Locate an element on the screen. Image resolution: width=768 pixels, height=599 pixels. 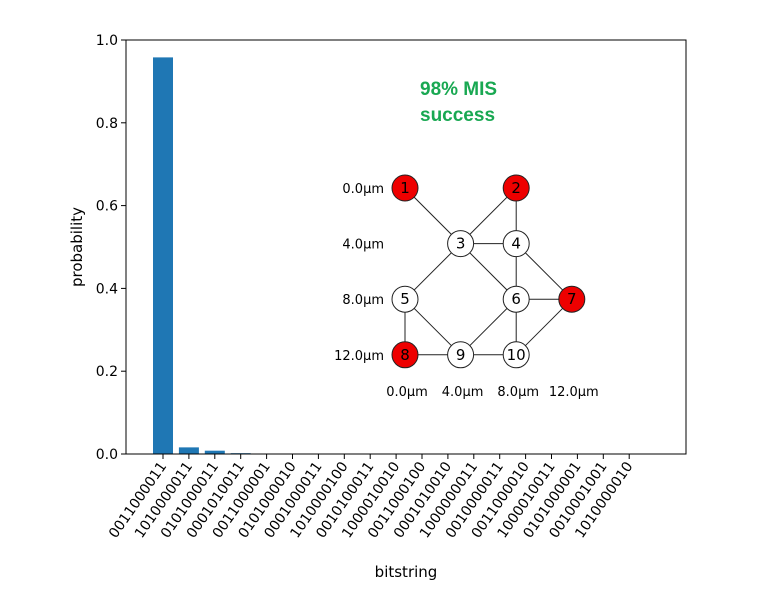
graph-nodes: 1 2 3 4 5 6 7 8 9 10 is located at coordinates (488, 271).